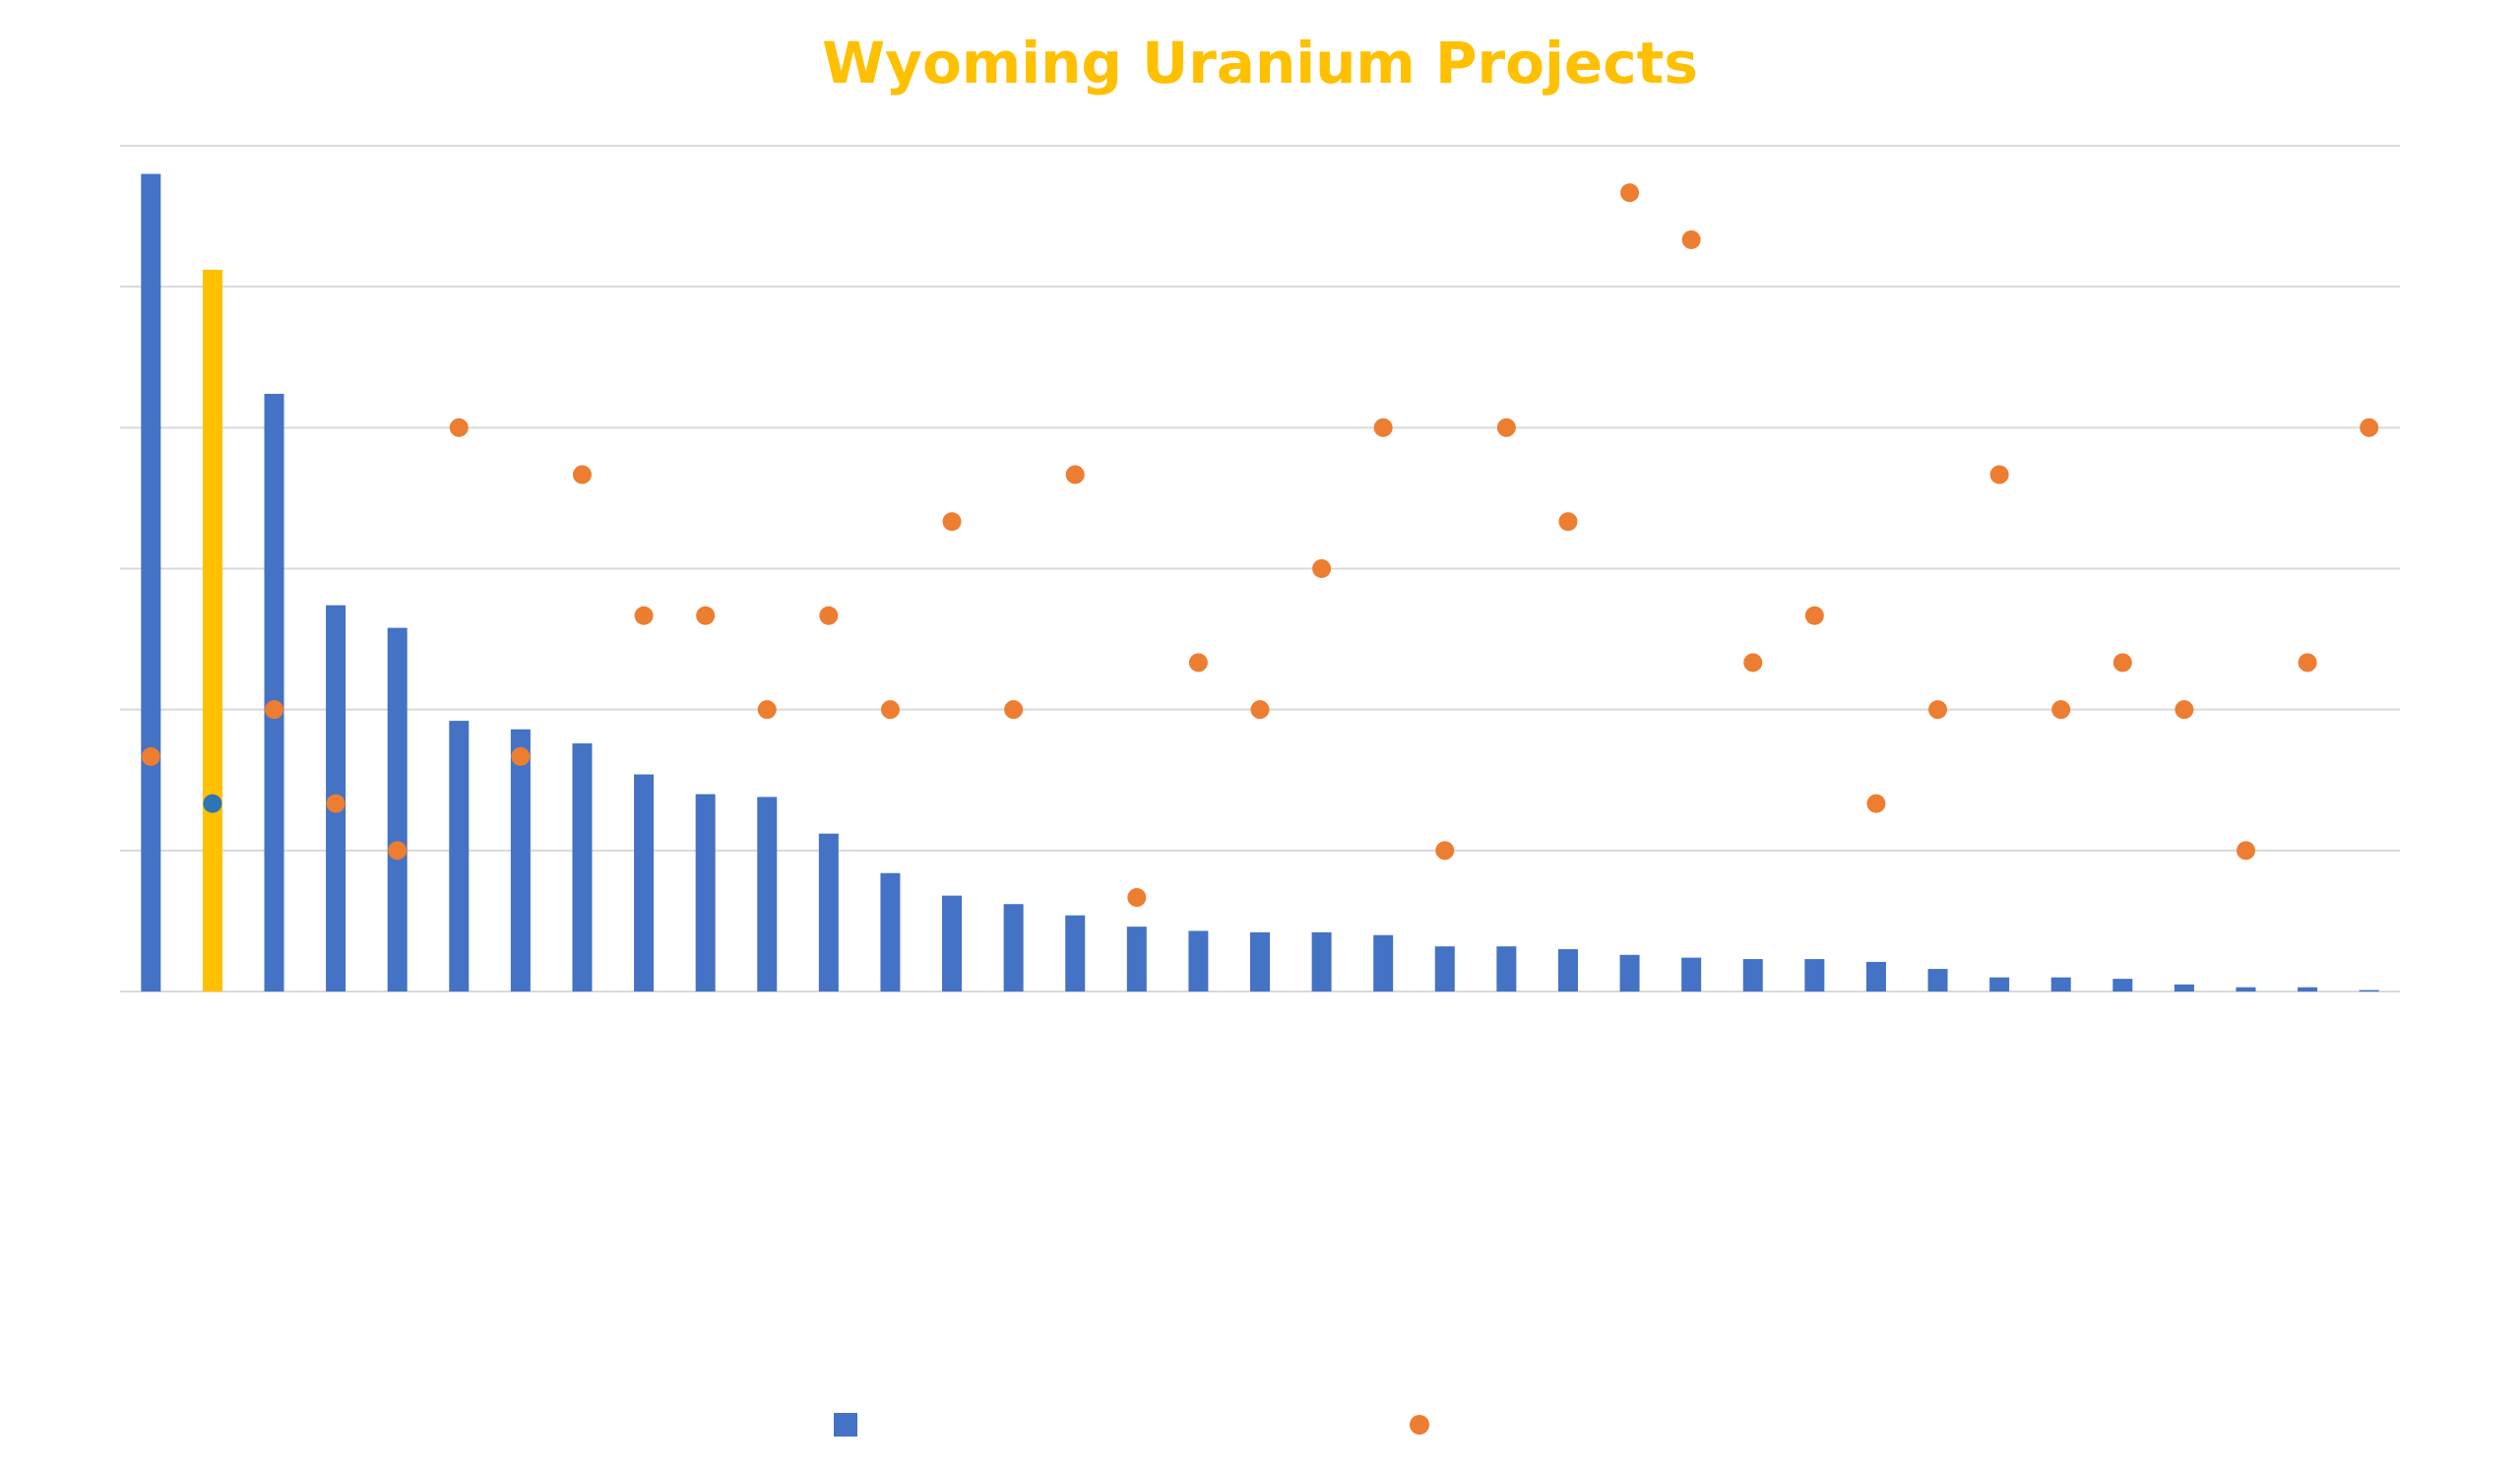  Describe the element at coordinates (1260, 63) in the screenshot. I see `chart-title: Wyoming Uranium Projects` at that location.